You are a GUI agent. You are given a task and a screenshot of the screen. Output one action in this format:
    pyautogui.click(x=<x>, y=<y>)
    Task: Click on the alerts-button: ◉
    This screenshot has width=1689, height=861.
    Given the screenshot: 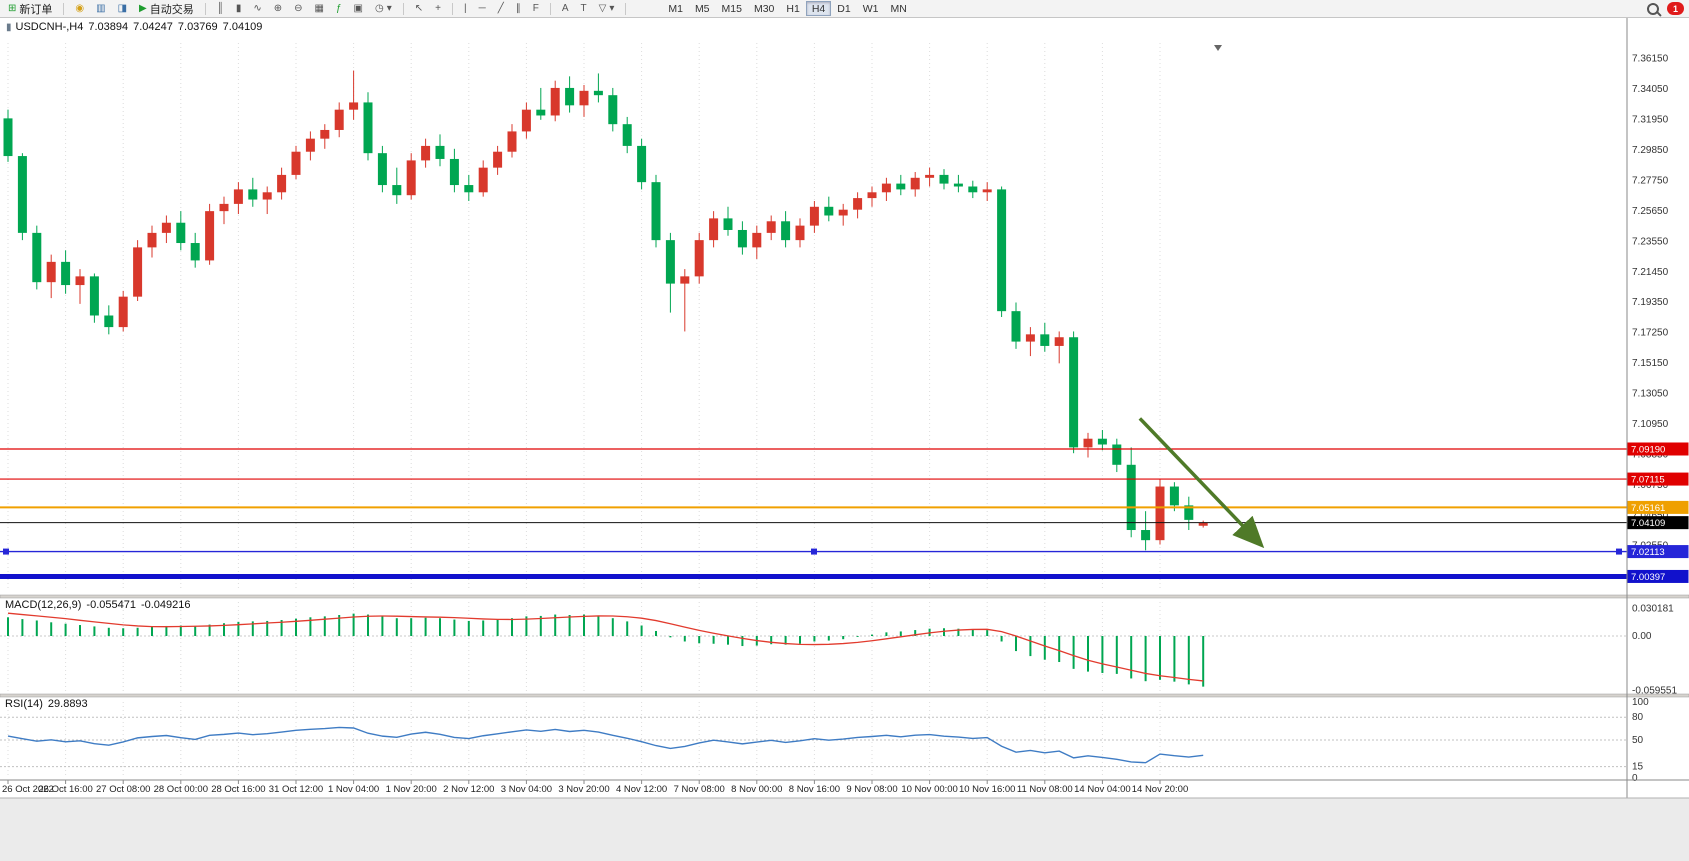 What is the action you would take?
    pyautogui.click(x=79, y=8)
    